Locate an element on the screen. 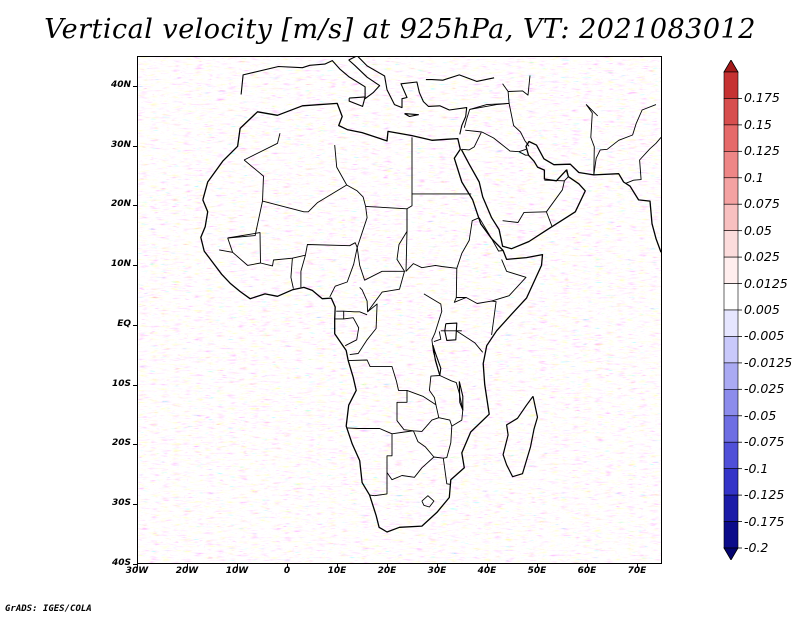 The height and width of the screenshot is (618, 800). arabia-coastline is located at coordinates (560, 196).